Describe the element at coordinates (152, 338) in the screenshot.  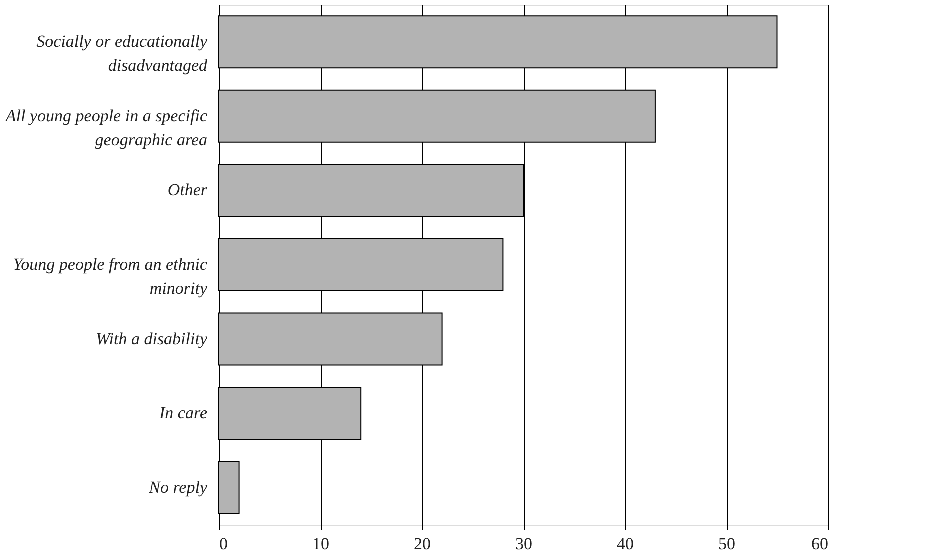
I see `y-tick-label: With a disability` at that location.